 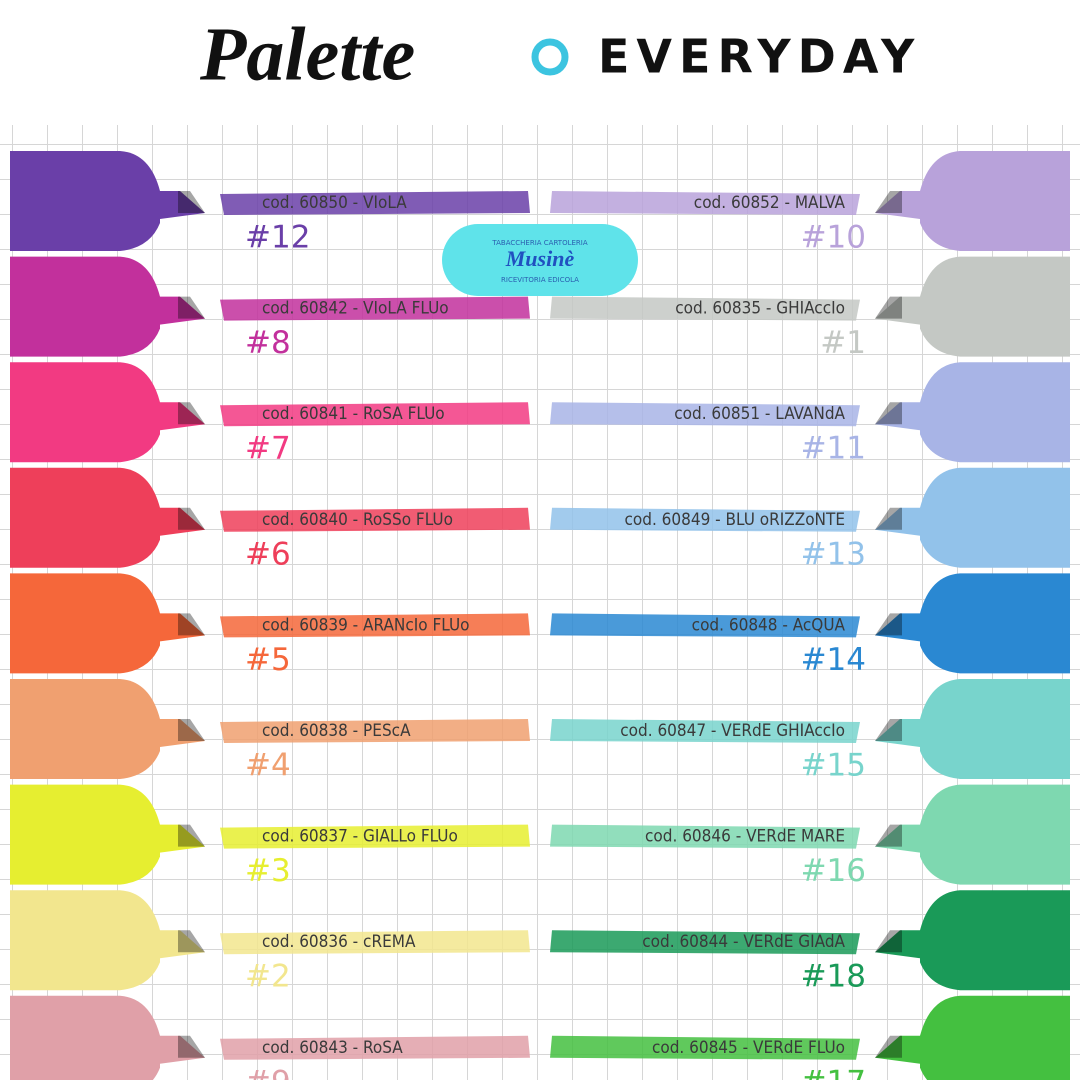 What do you see at coordinates (734, 520) in the screenshot?
I see `code-label: cod. 60849 - BLU oRIZZoNTE` at bounding box center [734, 520].